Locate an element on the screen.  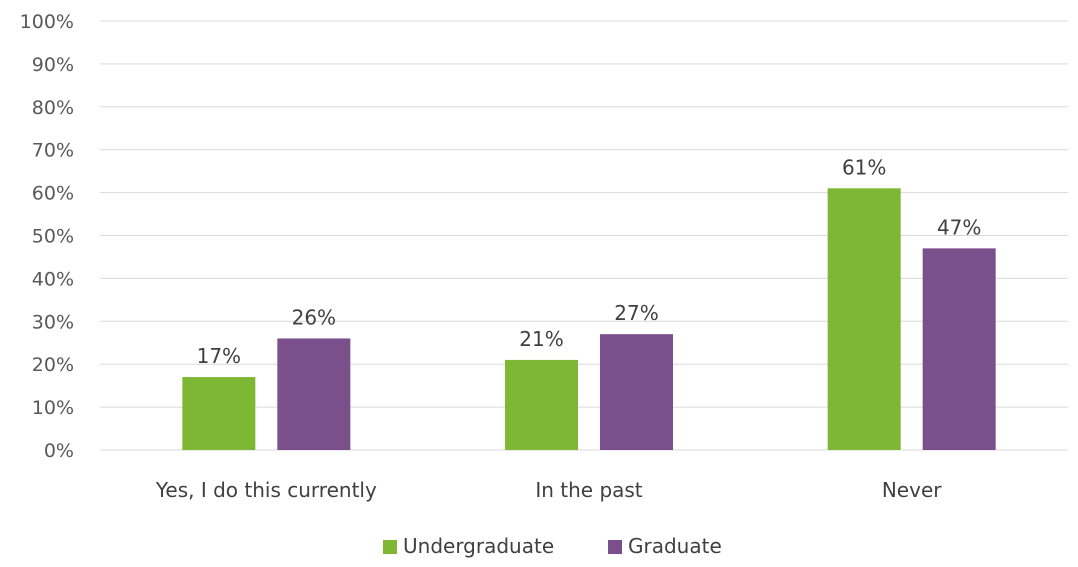
x-axis-category-labels: Yes, I do this currently In the past Never is located at coordinates (548, 490).